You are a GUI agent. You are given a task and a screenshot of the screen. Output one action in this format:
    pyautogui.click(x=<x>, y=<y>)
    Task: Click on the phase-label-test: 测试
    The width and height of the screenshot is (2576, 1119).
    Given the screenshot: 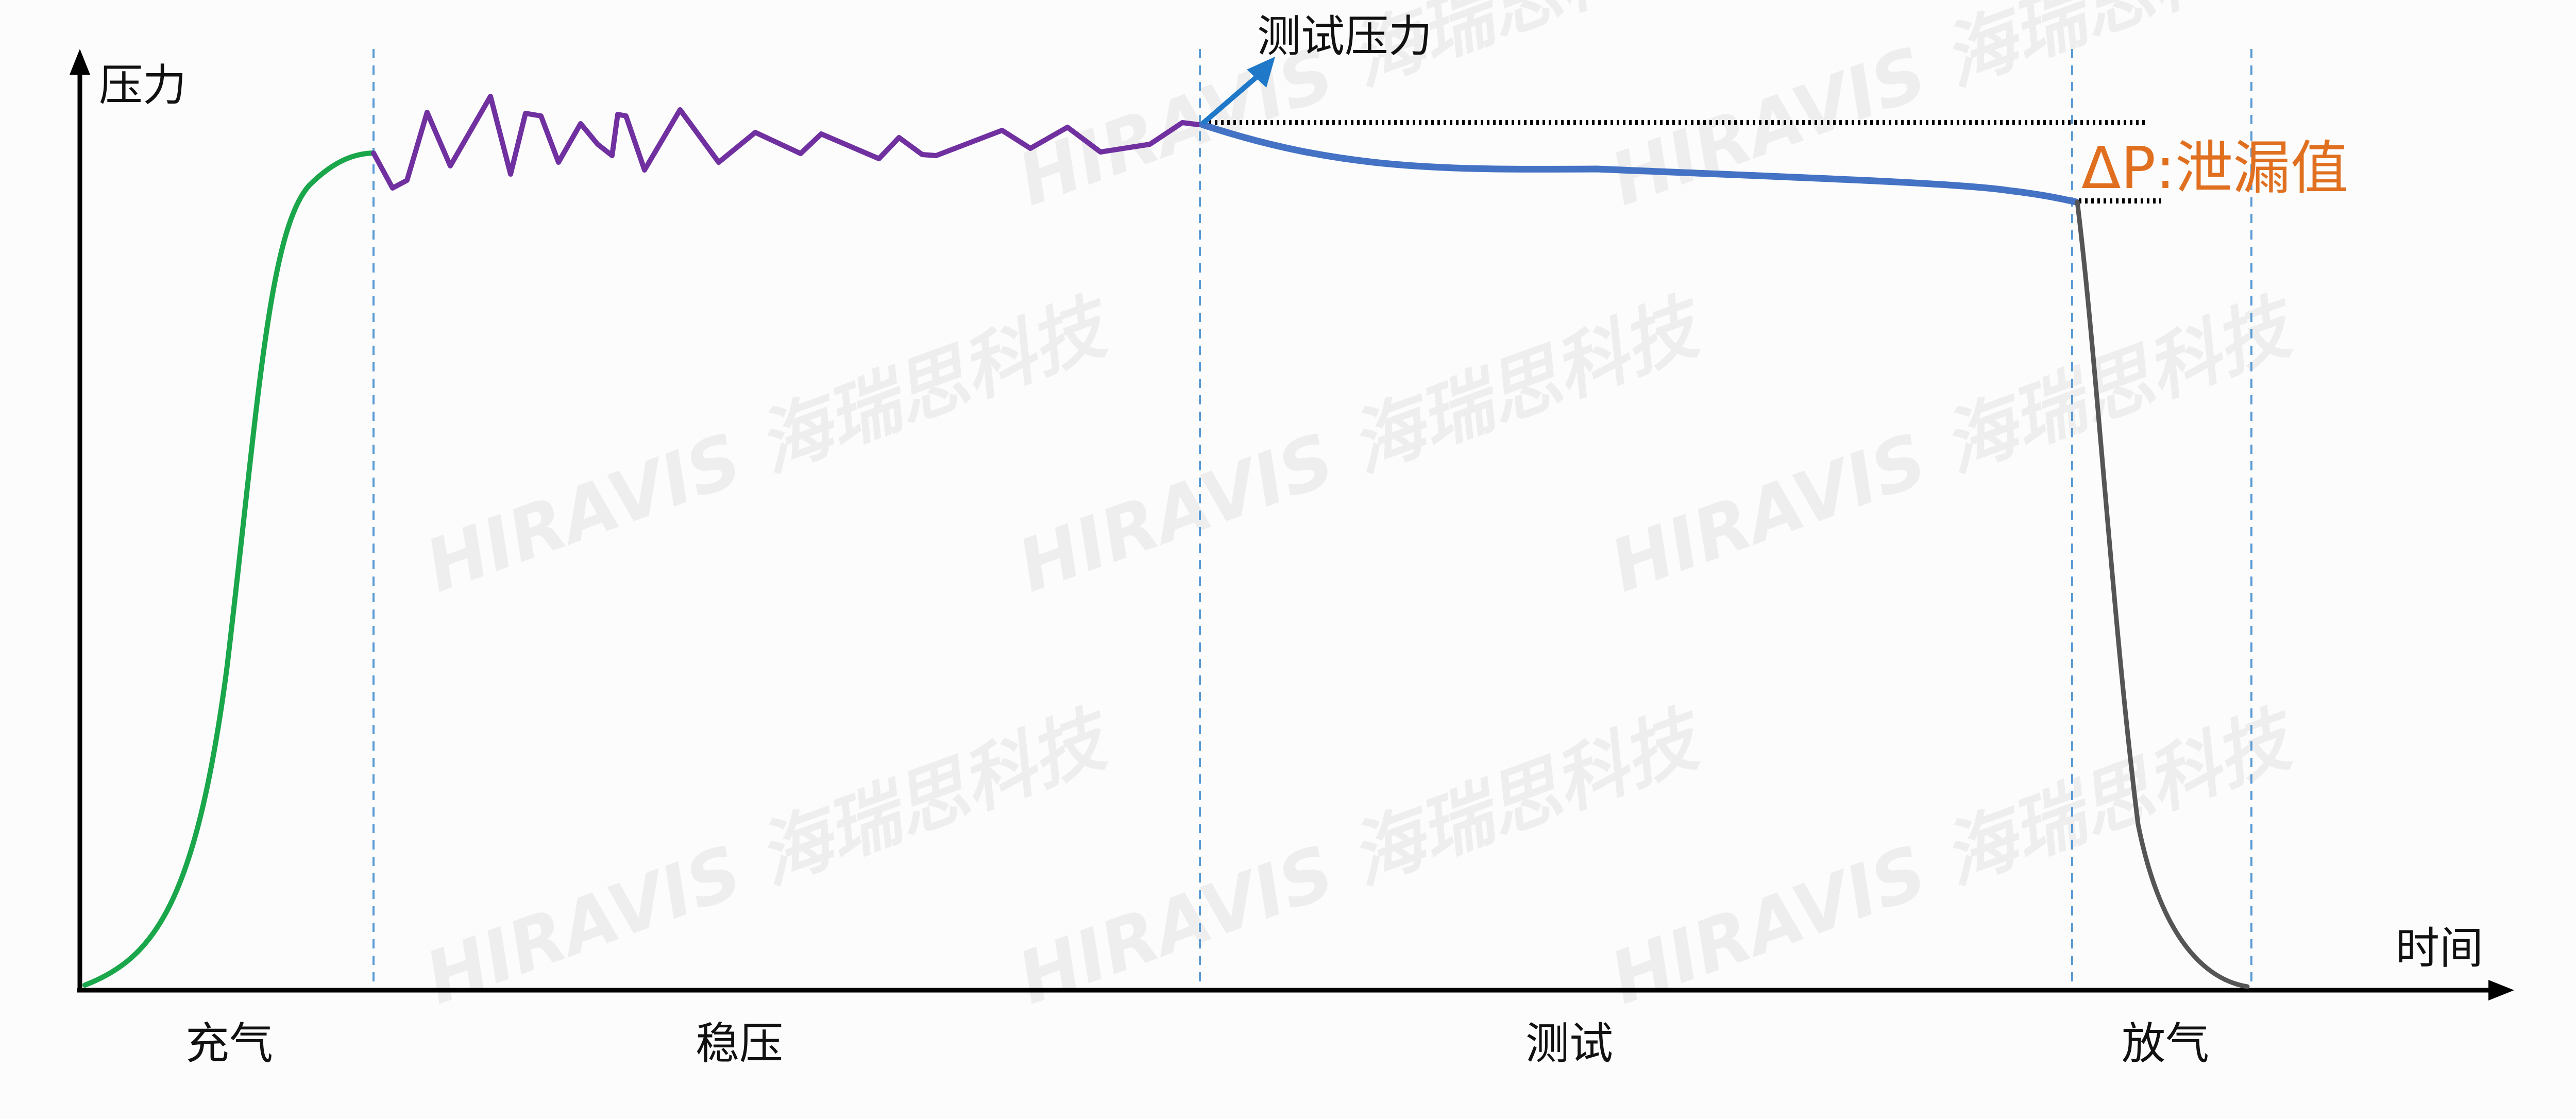 What is the action you would take?
    pyautogui.click(x=1569, y=1044)
    